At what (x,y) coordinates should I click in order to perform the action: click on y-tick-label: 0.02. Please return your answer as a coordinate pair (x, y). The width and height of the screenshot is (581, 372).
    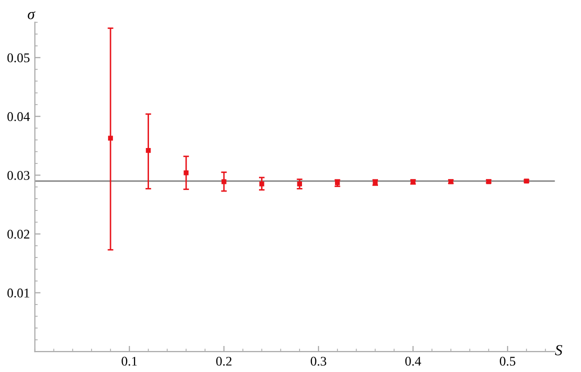
    Looking at the image, I should click on (18, 234).